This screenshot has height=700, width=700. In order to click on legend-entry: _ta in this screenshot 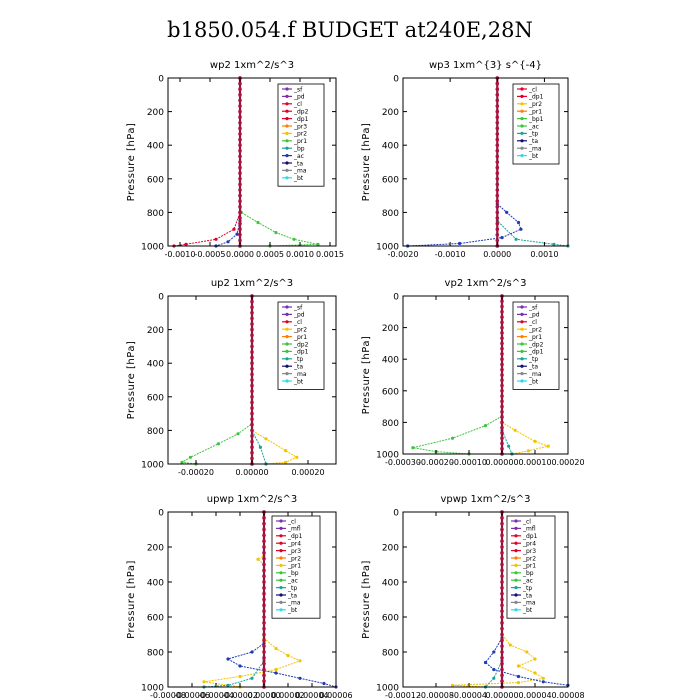, I will do `click(527, 595)`.